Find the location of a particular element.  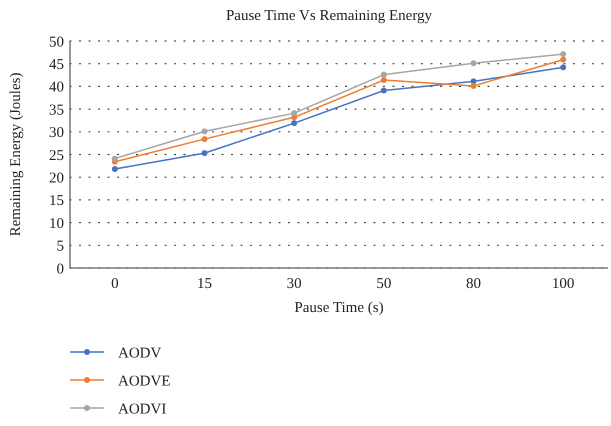

y-tick-label: 35 is located at coordinates (56, 110).